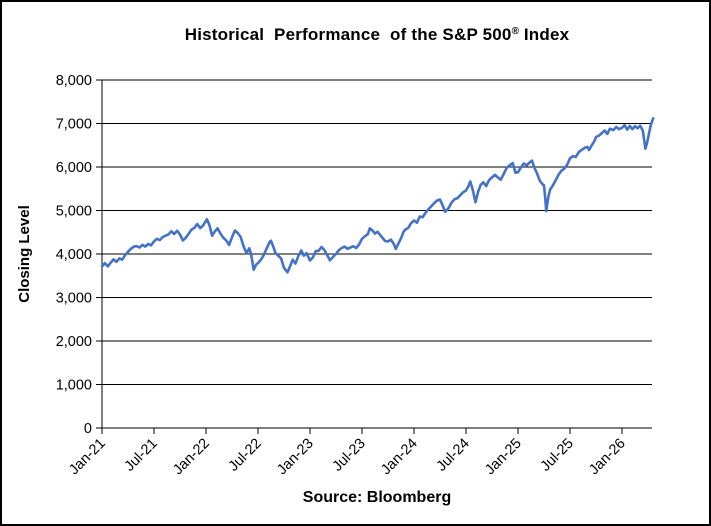 The width and height of the screenshot is (711, 526). What do you see at coordinates (557, 455) in the screenshot?
I see `x-tick-label: Jul-25` at bounding box center [557, 455].